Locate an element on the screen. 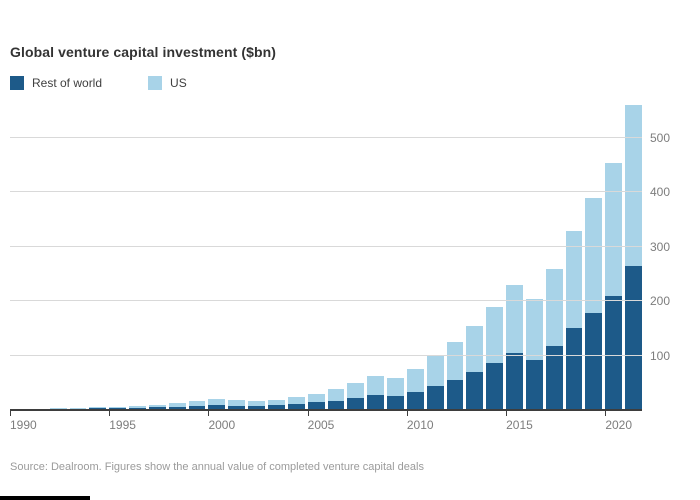 The width and height of the screenshot is (700, 500). y-axis-tick-label: 200 is located at coordinates (660, 301).